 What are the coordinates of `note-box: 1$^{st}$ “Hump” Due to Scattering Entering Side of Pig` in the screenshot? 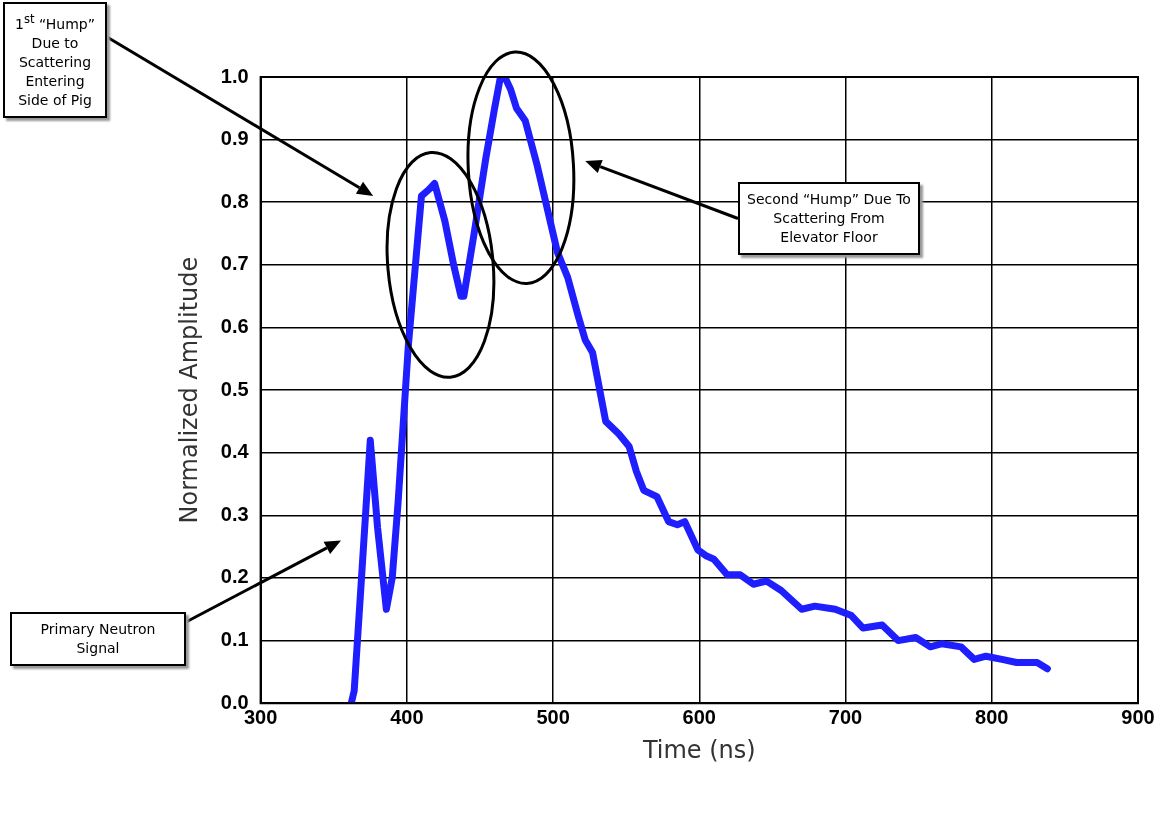 It's located at (55, 60).